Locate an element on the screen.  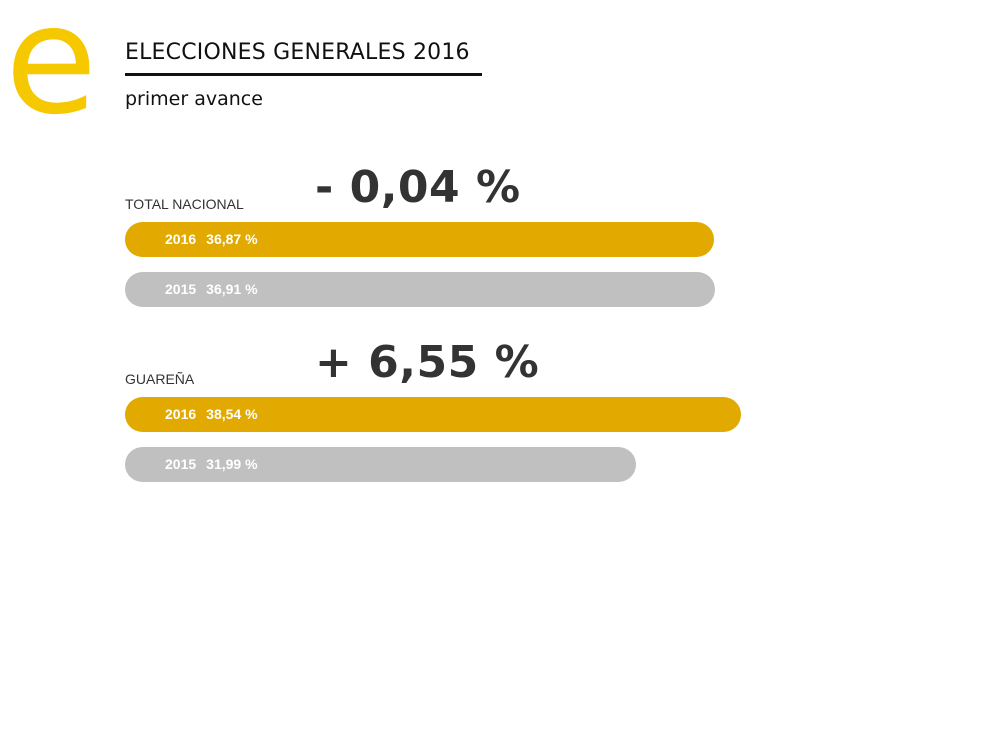
bar-2016: 2016 36,87 % is located at coordinates (419, 239).